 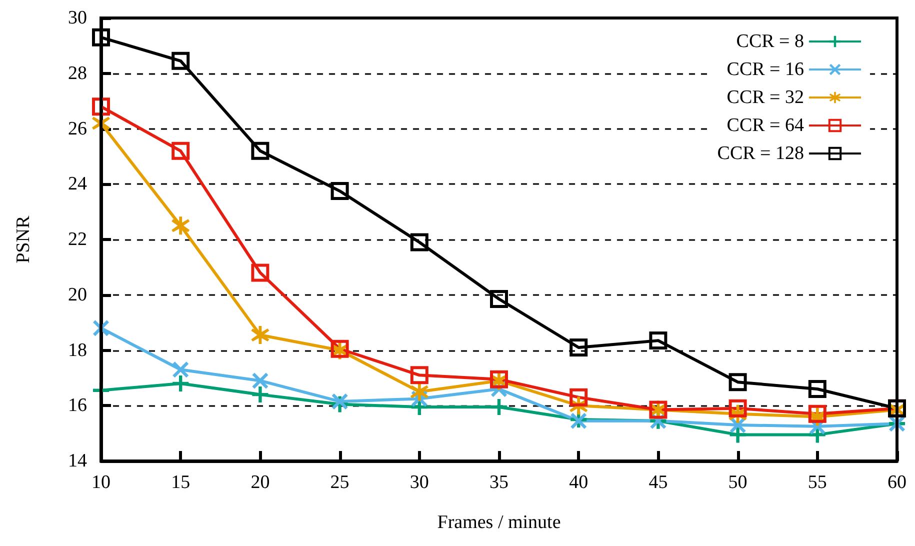 I want to click on x-tick-label: 35, so click(x=499, y=482).